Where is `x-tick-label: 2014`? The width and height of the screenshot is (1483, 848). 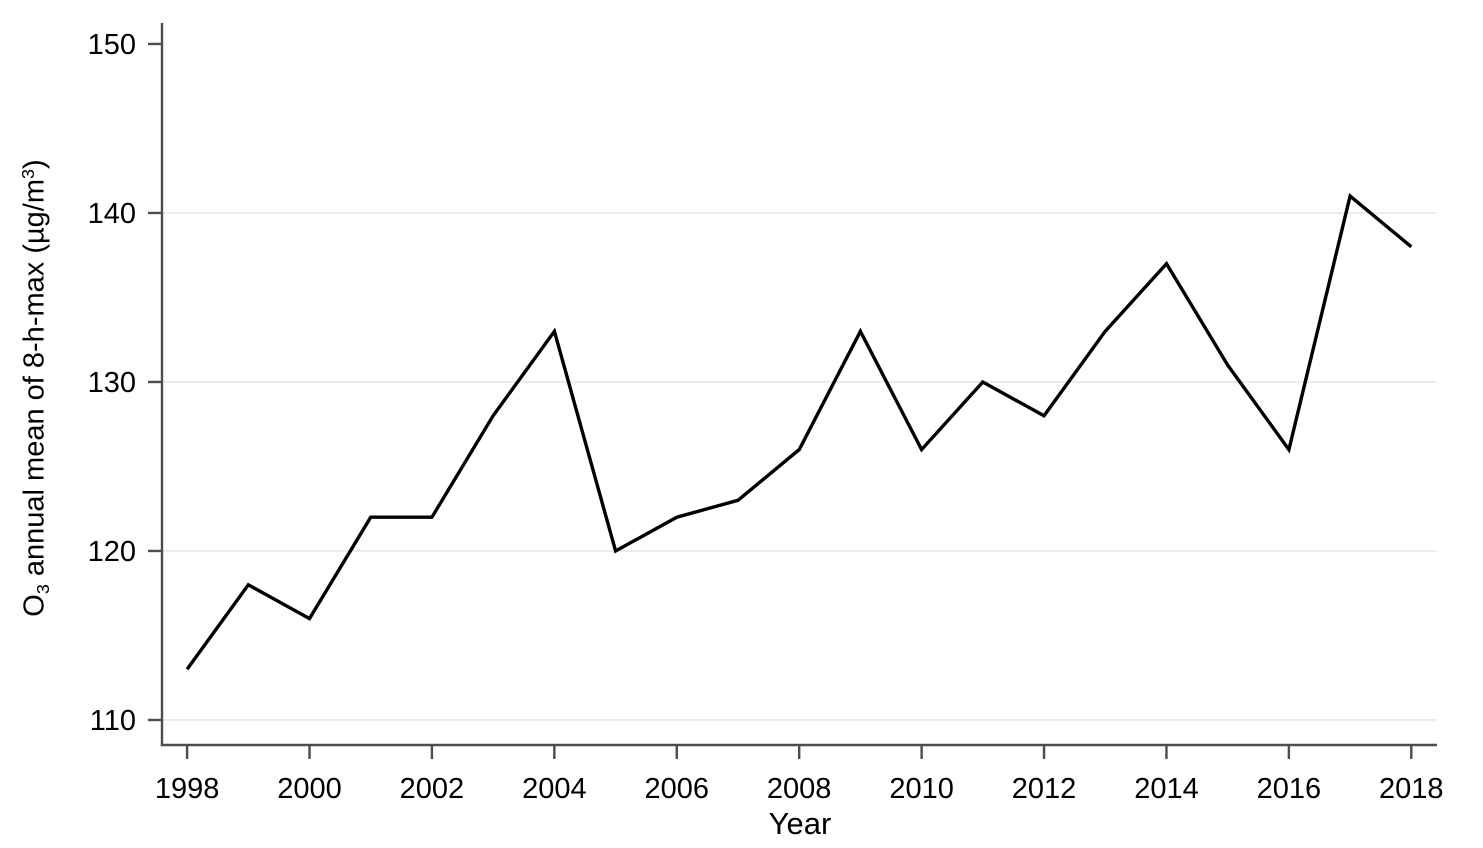
x-tick-label: 2014 is located at coordinates (1166, 789).